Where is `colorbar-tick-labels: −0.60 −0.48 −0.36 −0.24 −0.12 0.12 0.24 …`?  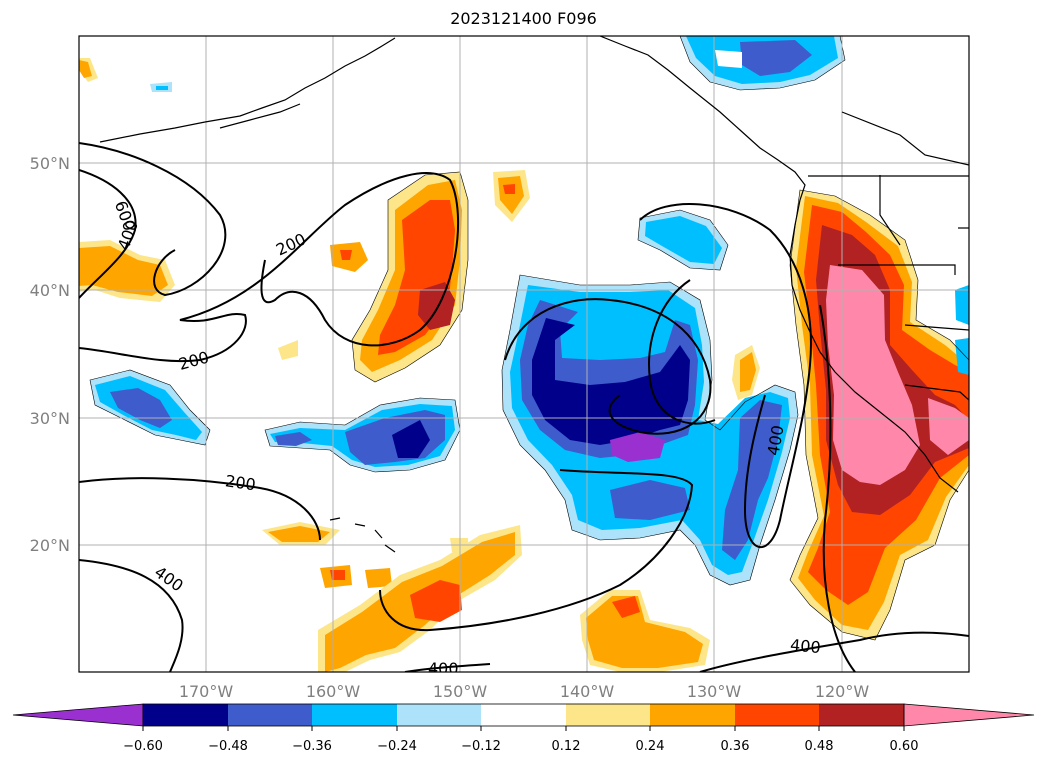
colorbar-tick-labels: −0.60 −0.48 −0.36 −0.24 −0.12 0.12 0.24 … is located at coordinates (520, 746).